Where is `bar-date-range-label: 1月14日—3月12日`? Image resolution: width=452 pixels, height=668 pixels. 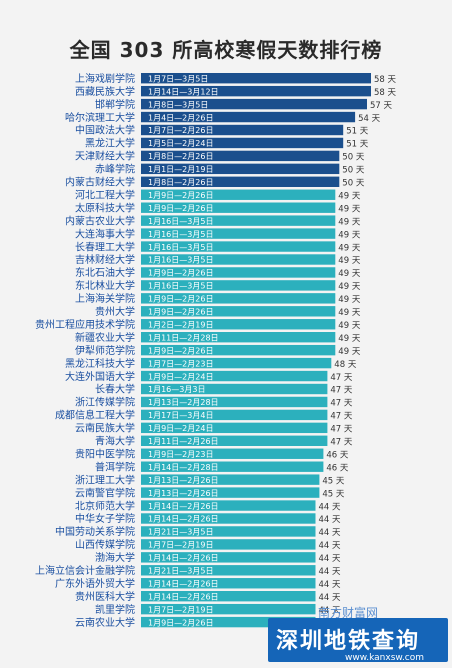 bar-date-range-label: 1月14日—3月12日 is located at coordinates (183, 91).